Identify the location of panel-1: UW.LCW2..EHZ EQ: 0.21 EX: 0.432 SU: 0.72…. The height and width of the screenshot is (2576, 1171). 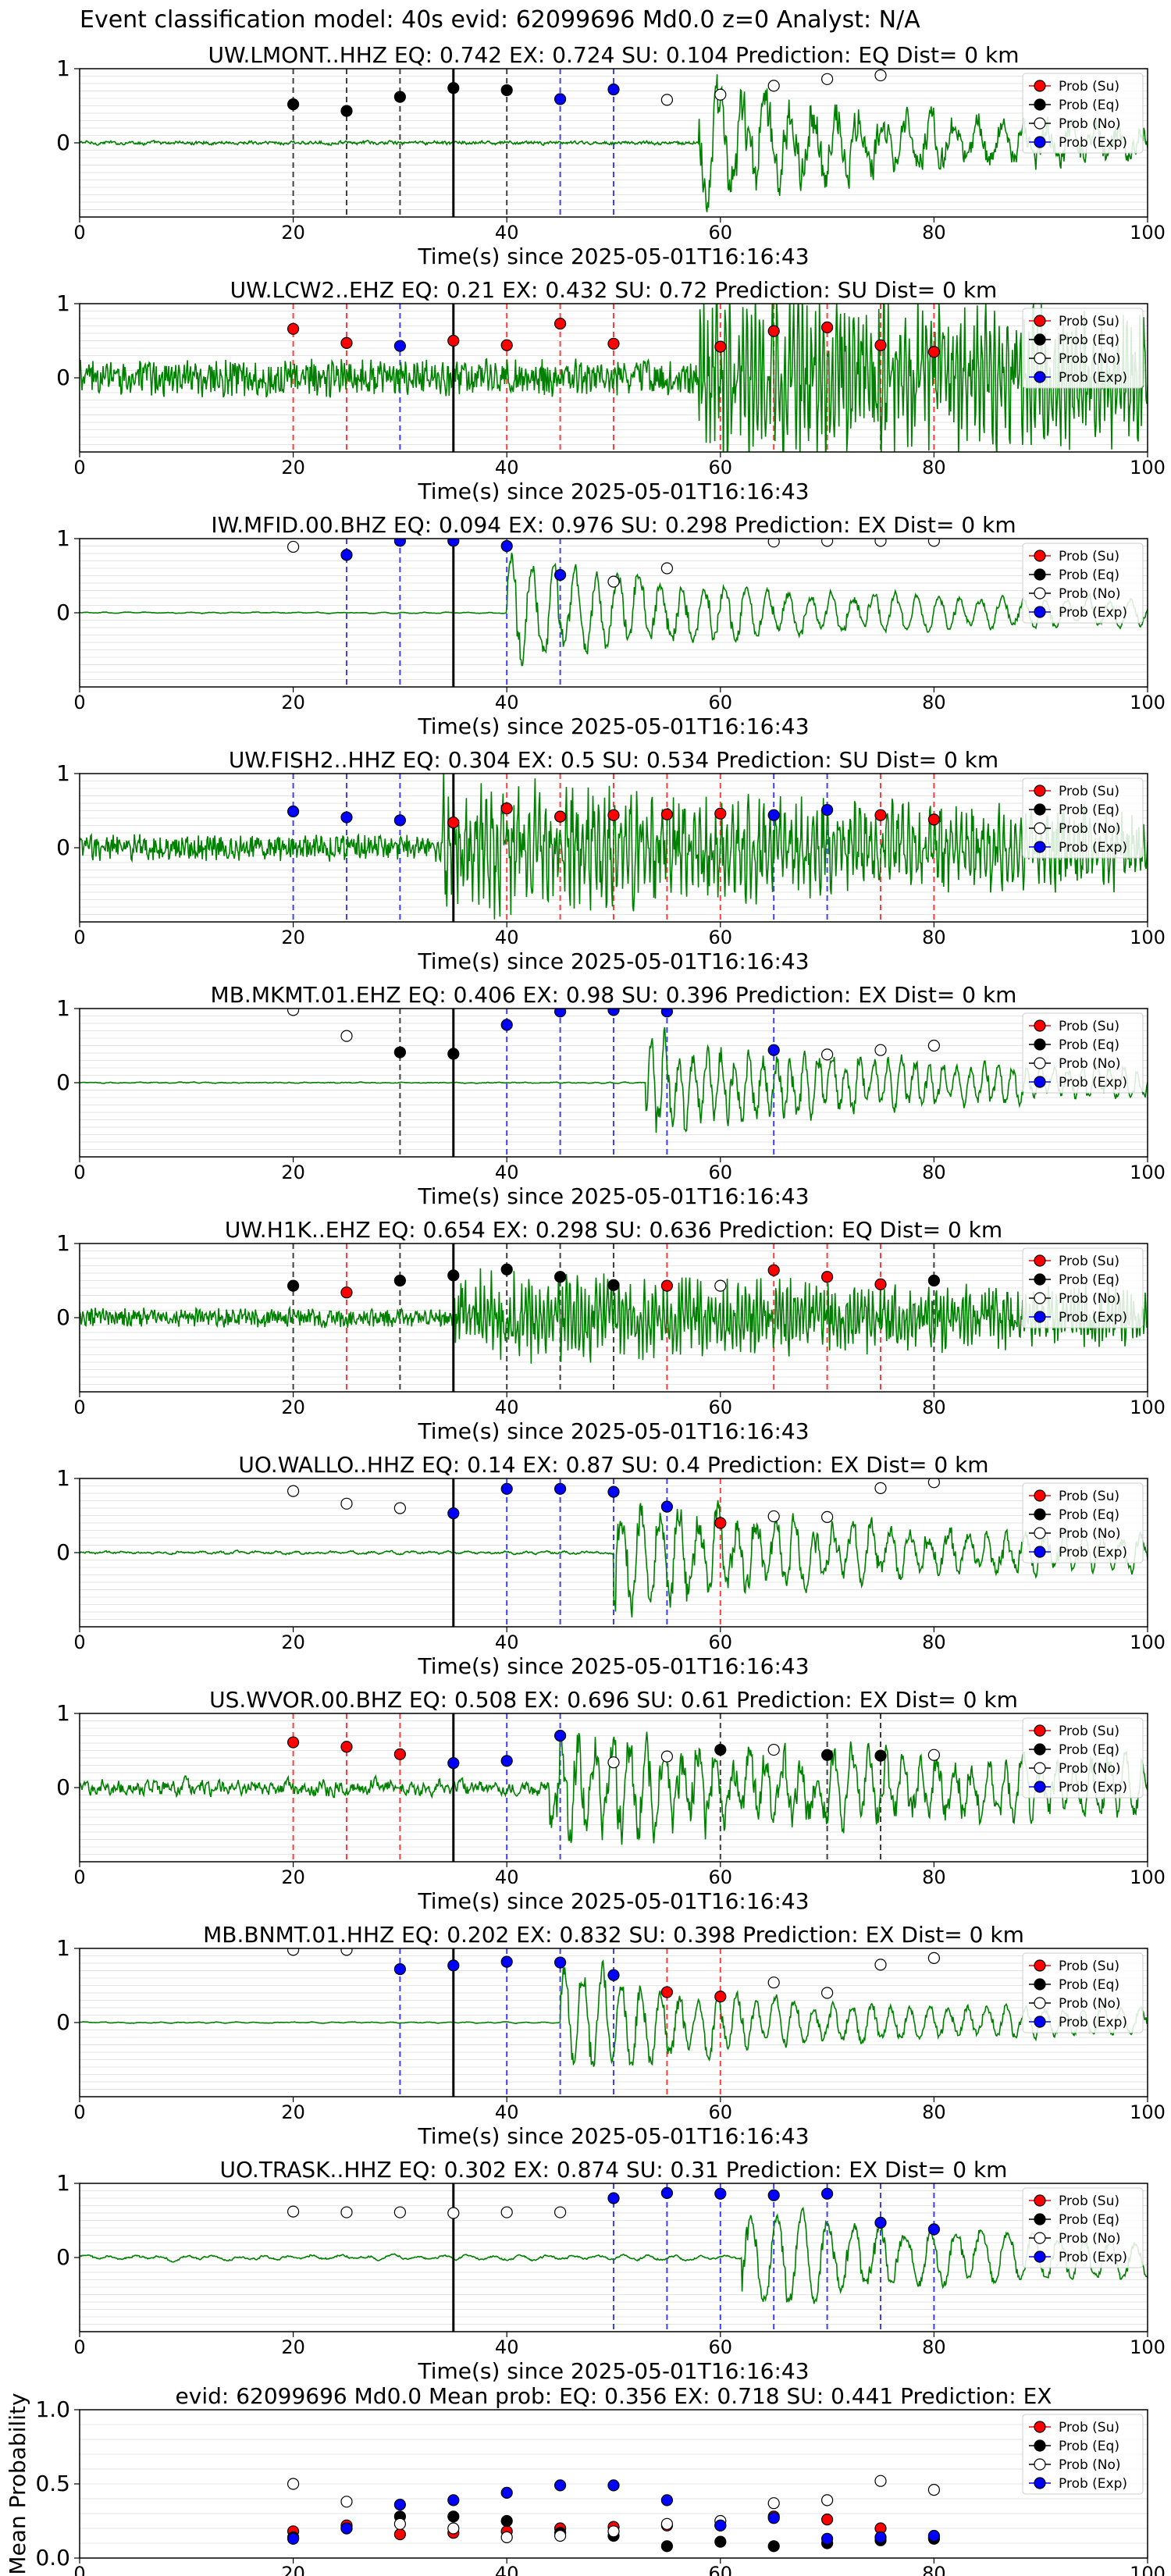
(611, 390).